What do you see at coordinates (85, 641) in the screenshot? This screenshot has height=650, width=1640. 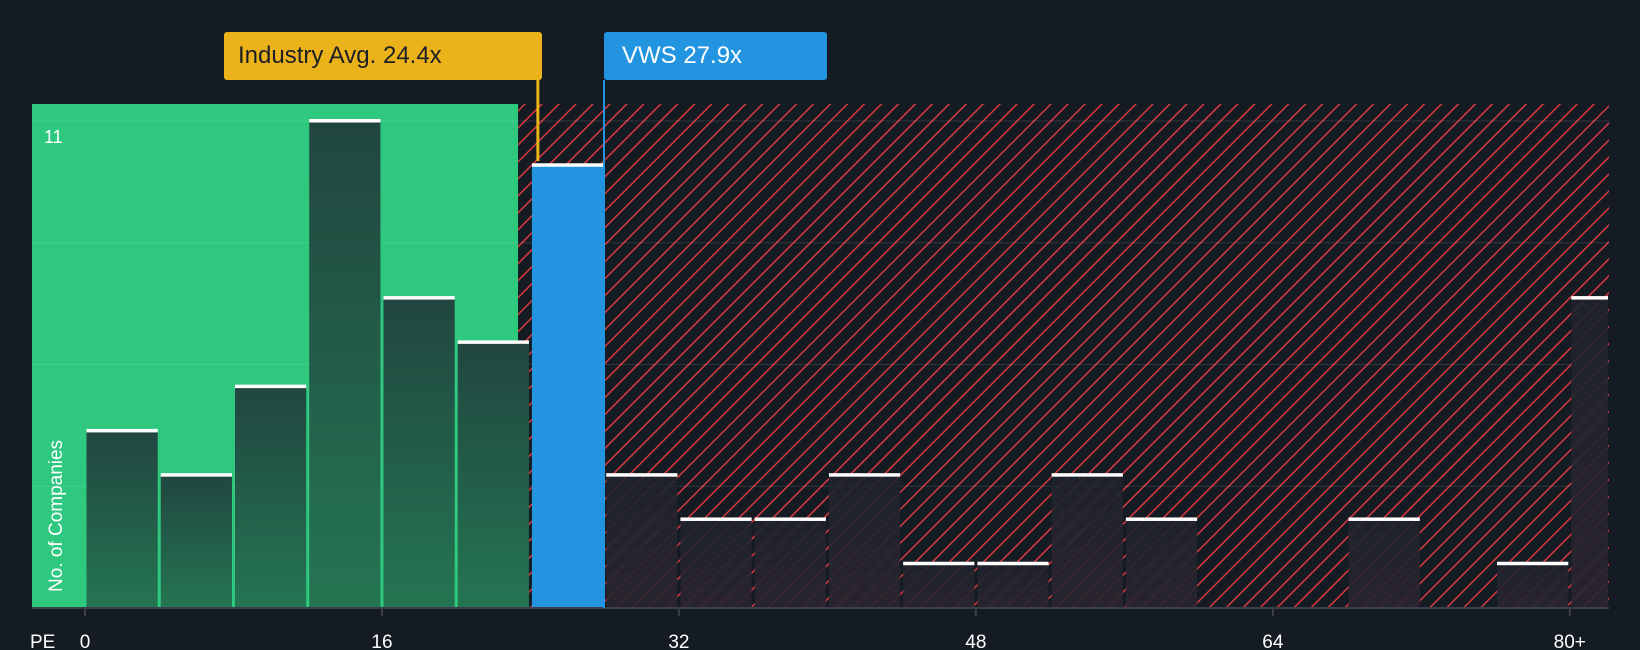 I see `x-tick-label: 0` at bounding box center [85, 641].